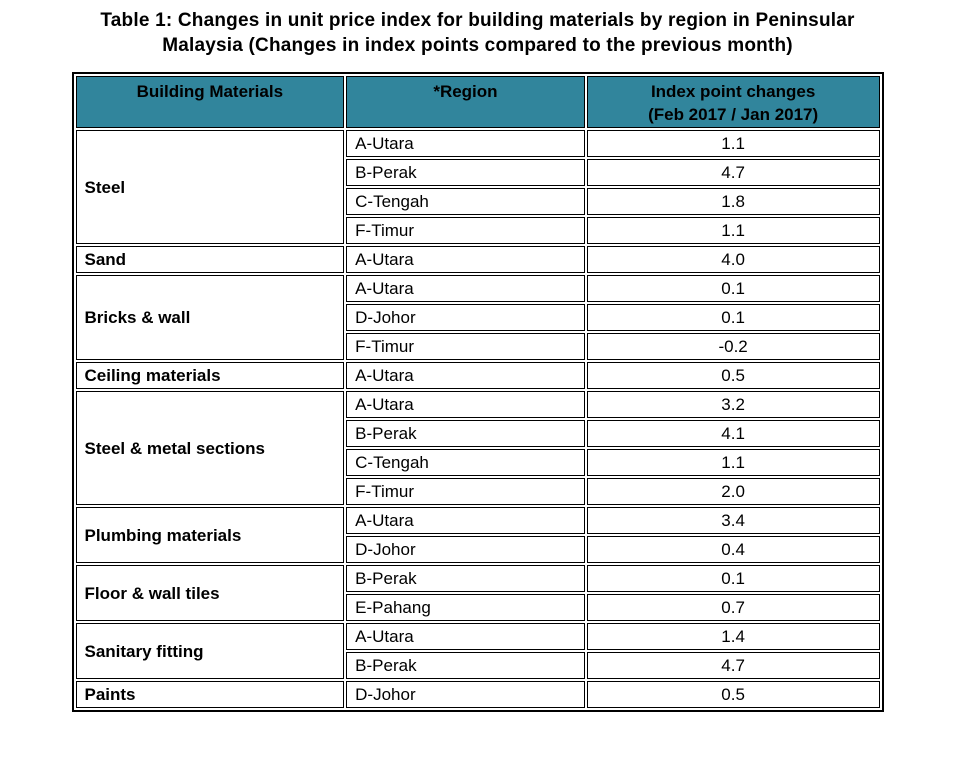 The image size is (955, 772). Describe the element at coordinates (733, 520) in the screenshot. I see `index-value-cell: 3.4` at that location.